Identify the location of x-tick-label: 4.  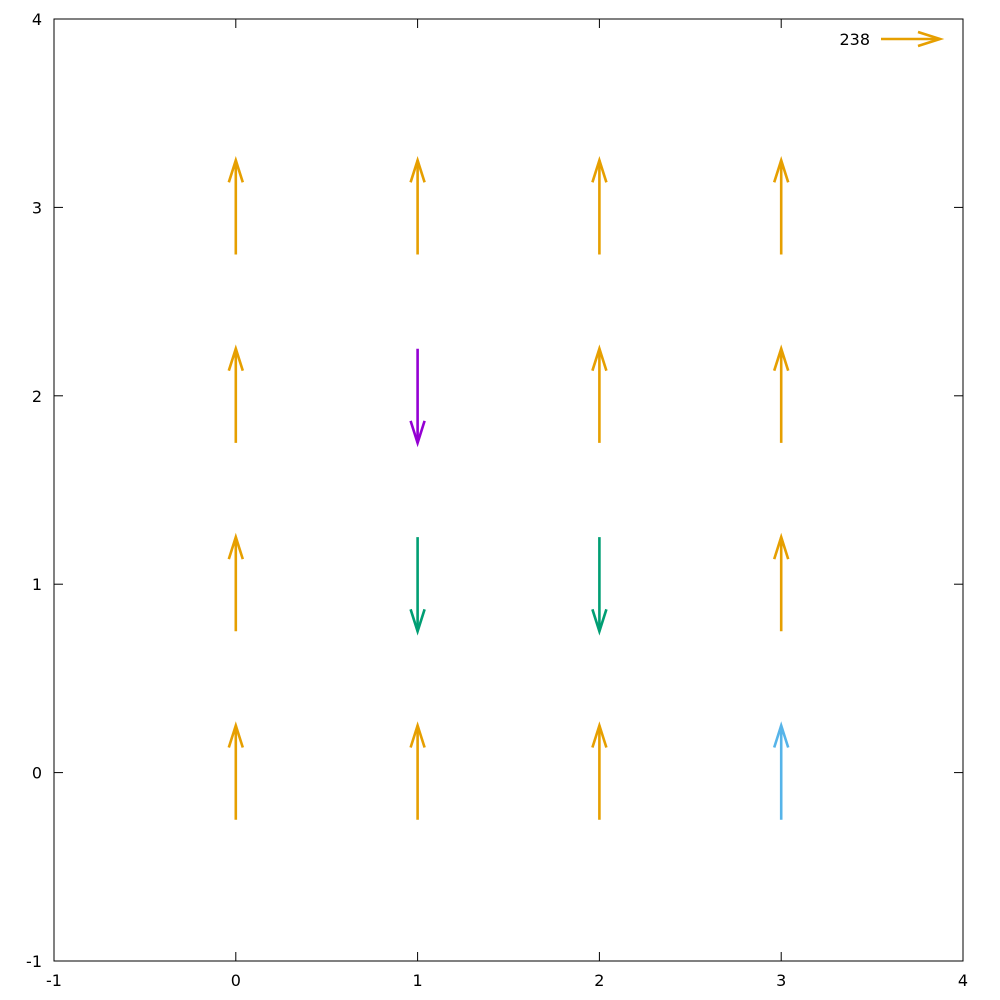
(963, 980).